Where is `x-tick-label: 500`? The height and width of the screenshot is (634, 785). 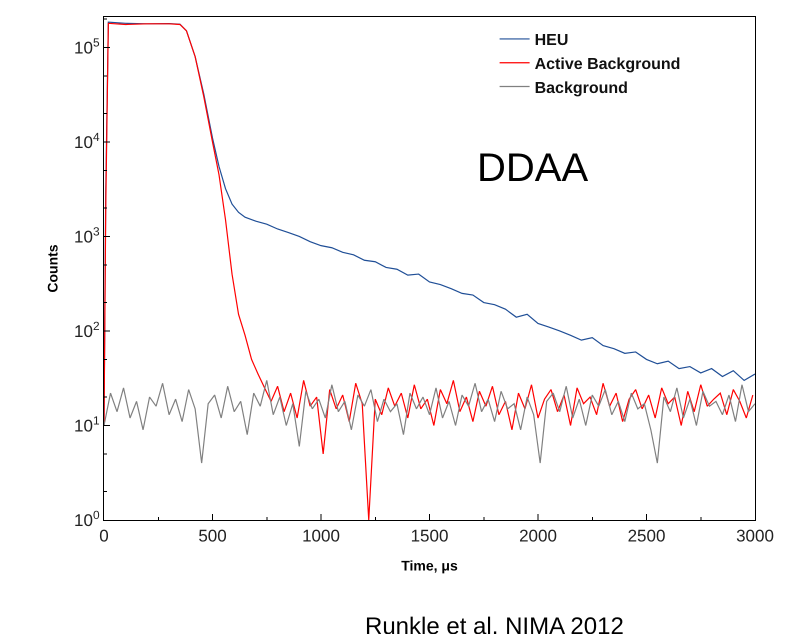
x-tick-label: 500 is located at coordinates (212, 536).